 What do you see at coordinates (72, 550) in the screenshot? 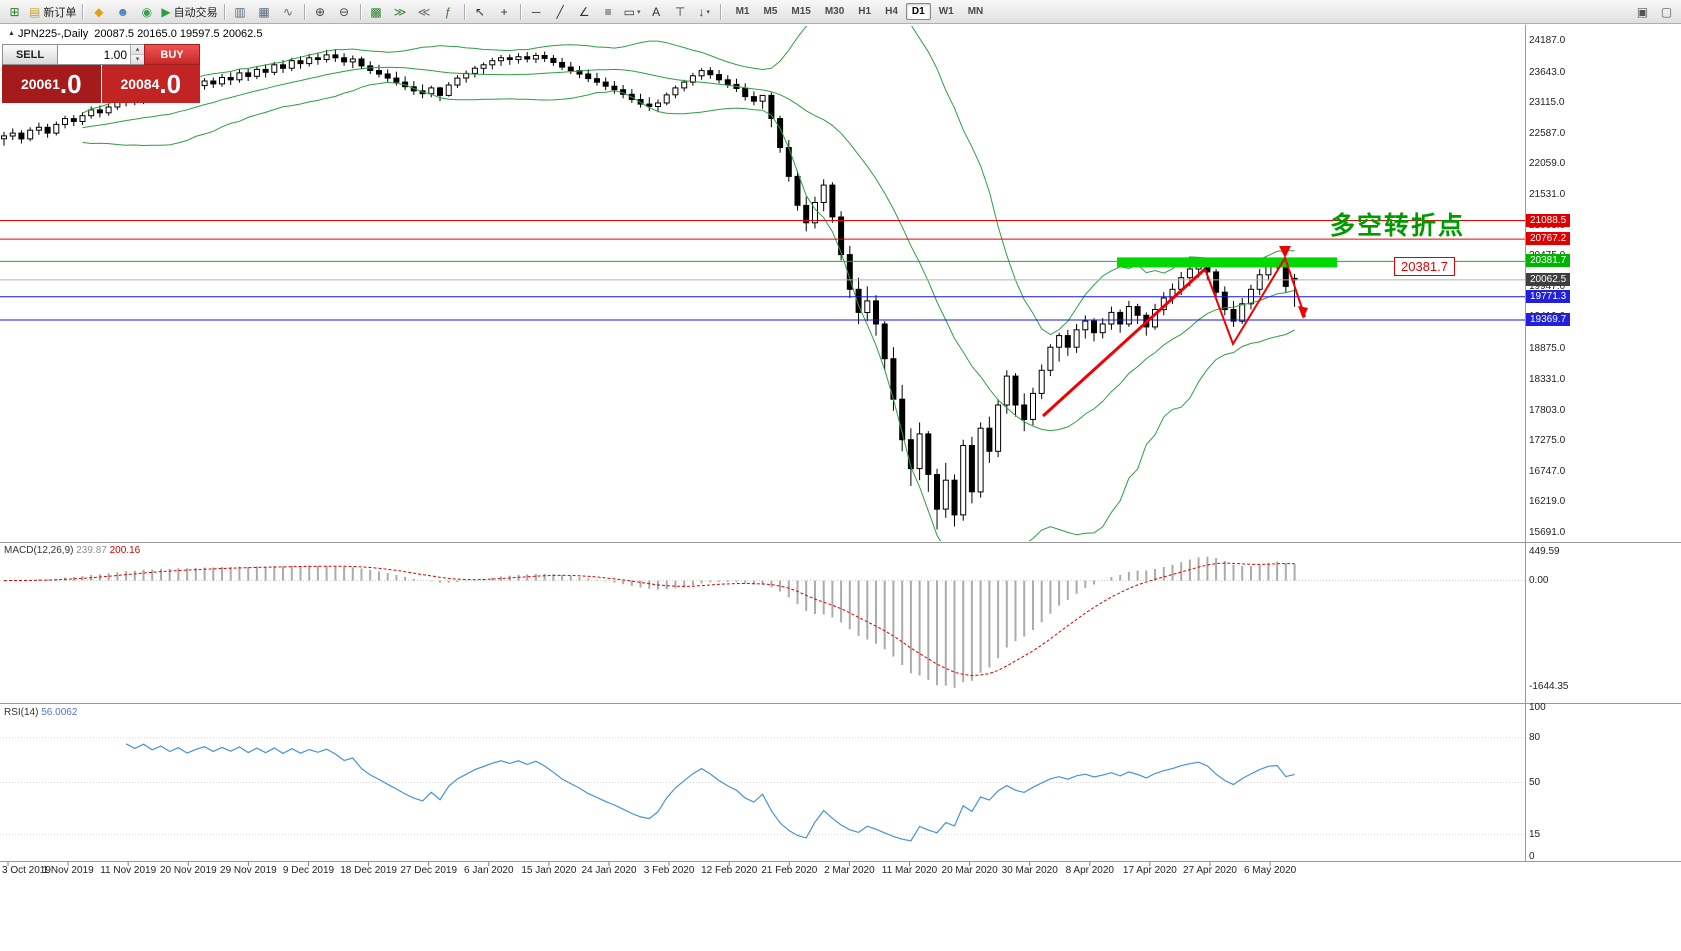
I see `macd-indicator-label: MACD(12,26,9) 239.87 200.16` at bounding box center [72, 550].